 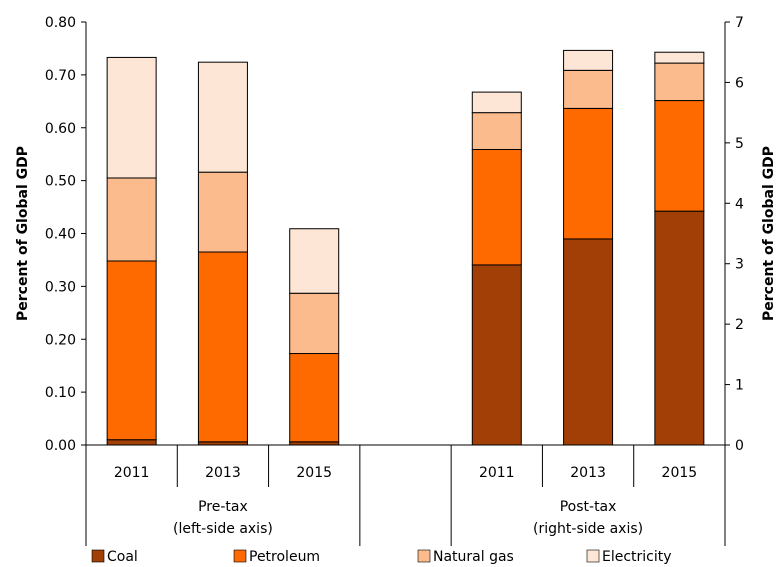 What do you see at coordinates (60, 182) in the screenshot?
I see `left-tick-label: 0.50` at bounding box center [60, 182].